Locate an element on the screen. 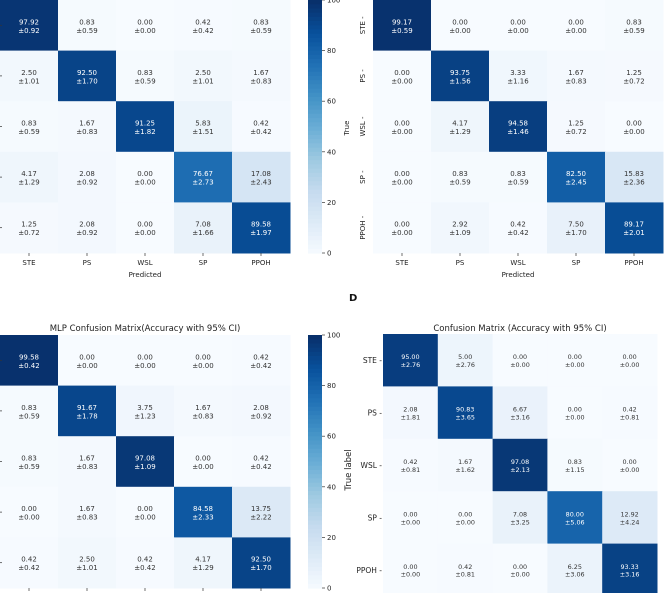  cell-value: 2.50 is located at coordinates (87, 560).